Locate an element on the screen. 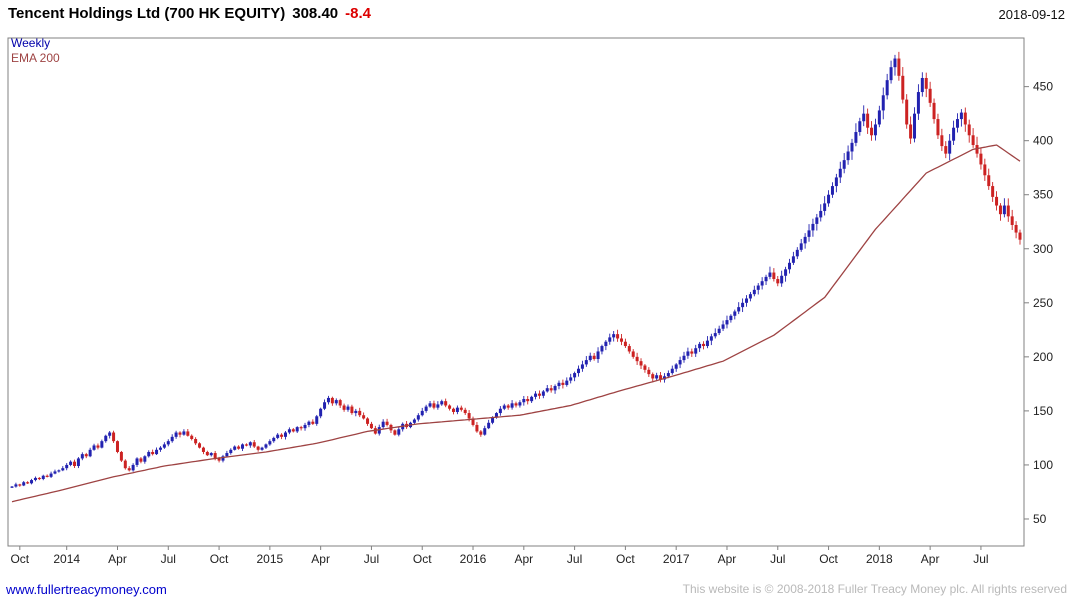  x-axis-label: 2015 is located at coordinates (270, 559).